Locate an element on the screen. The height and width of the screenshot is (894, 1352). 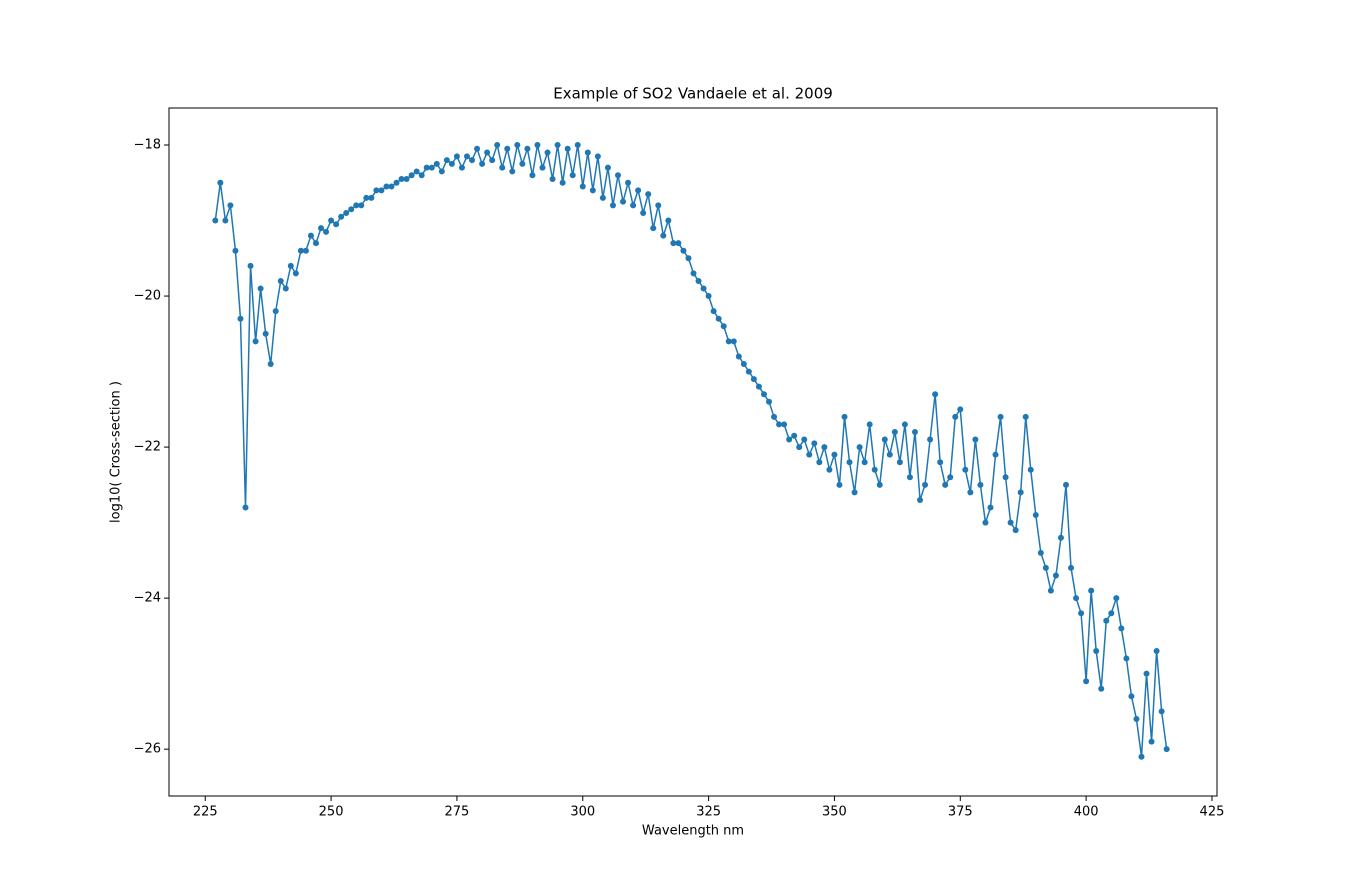
x-tick-label: 325 is located at coordinates (708, 812).